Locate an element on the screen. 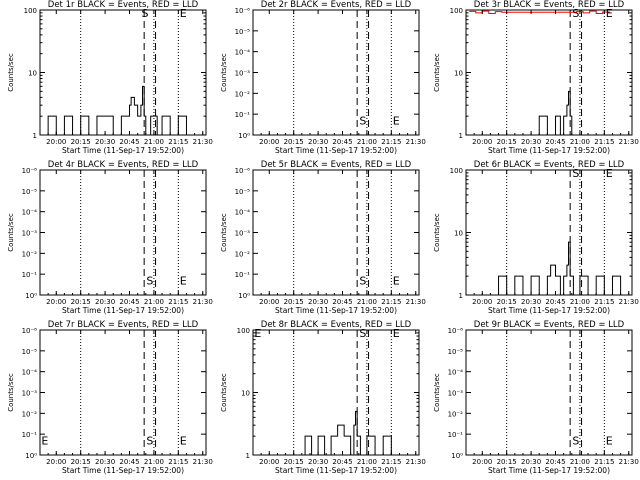 The image size is (640, 480). panel-title: Det 6r BLACK = Events, RED = LLD is located at coordinates (549, 165).